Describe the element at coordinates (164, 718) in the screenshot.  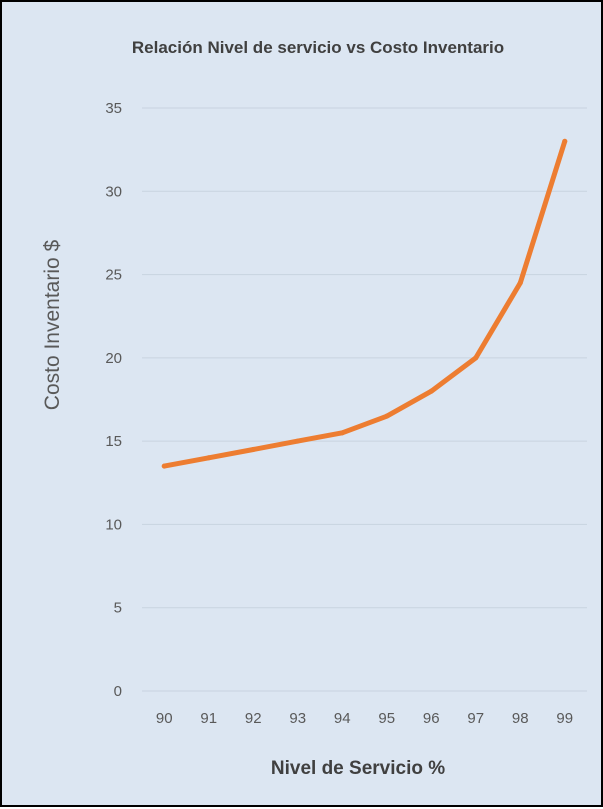
I see `x-tick-label: 90` at that location.